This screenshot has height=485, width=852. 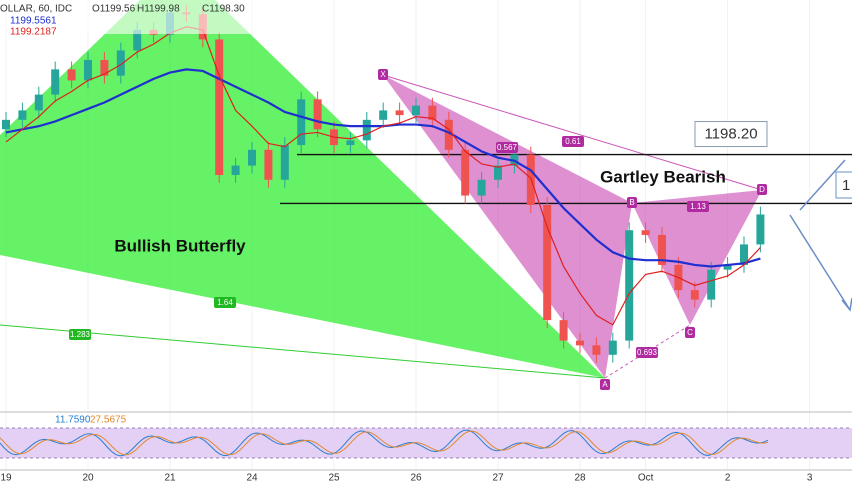 What do you see at coordinates (580, 478) in the screenshot?
I see `x-tick-label: 28` at bounding box center [580, 478].